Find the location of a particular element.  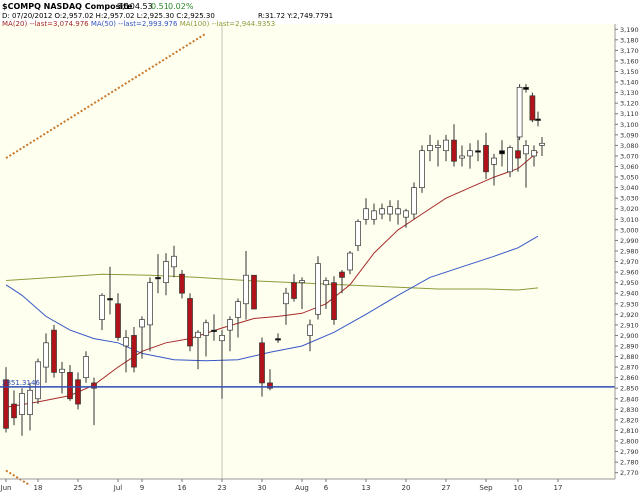

y-tick-label: 3,070 is located at coordinates (629, 156).